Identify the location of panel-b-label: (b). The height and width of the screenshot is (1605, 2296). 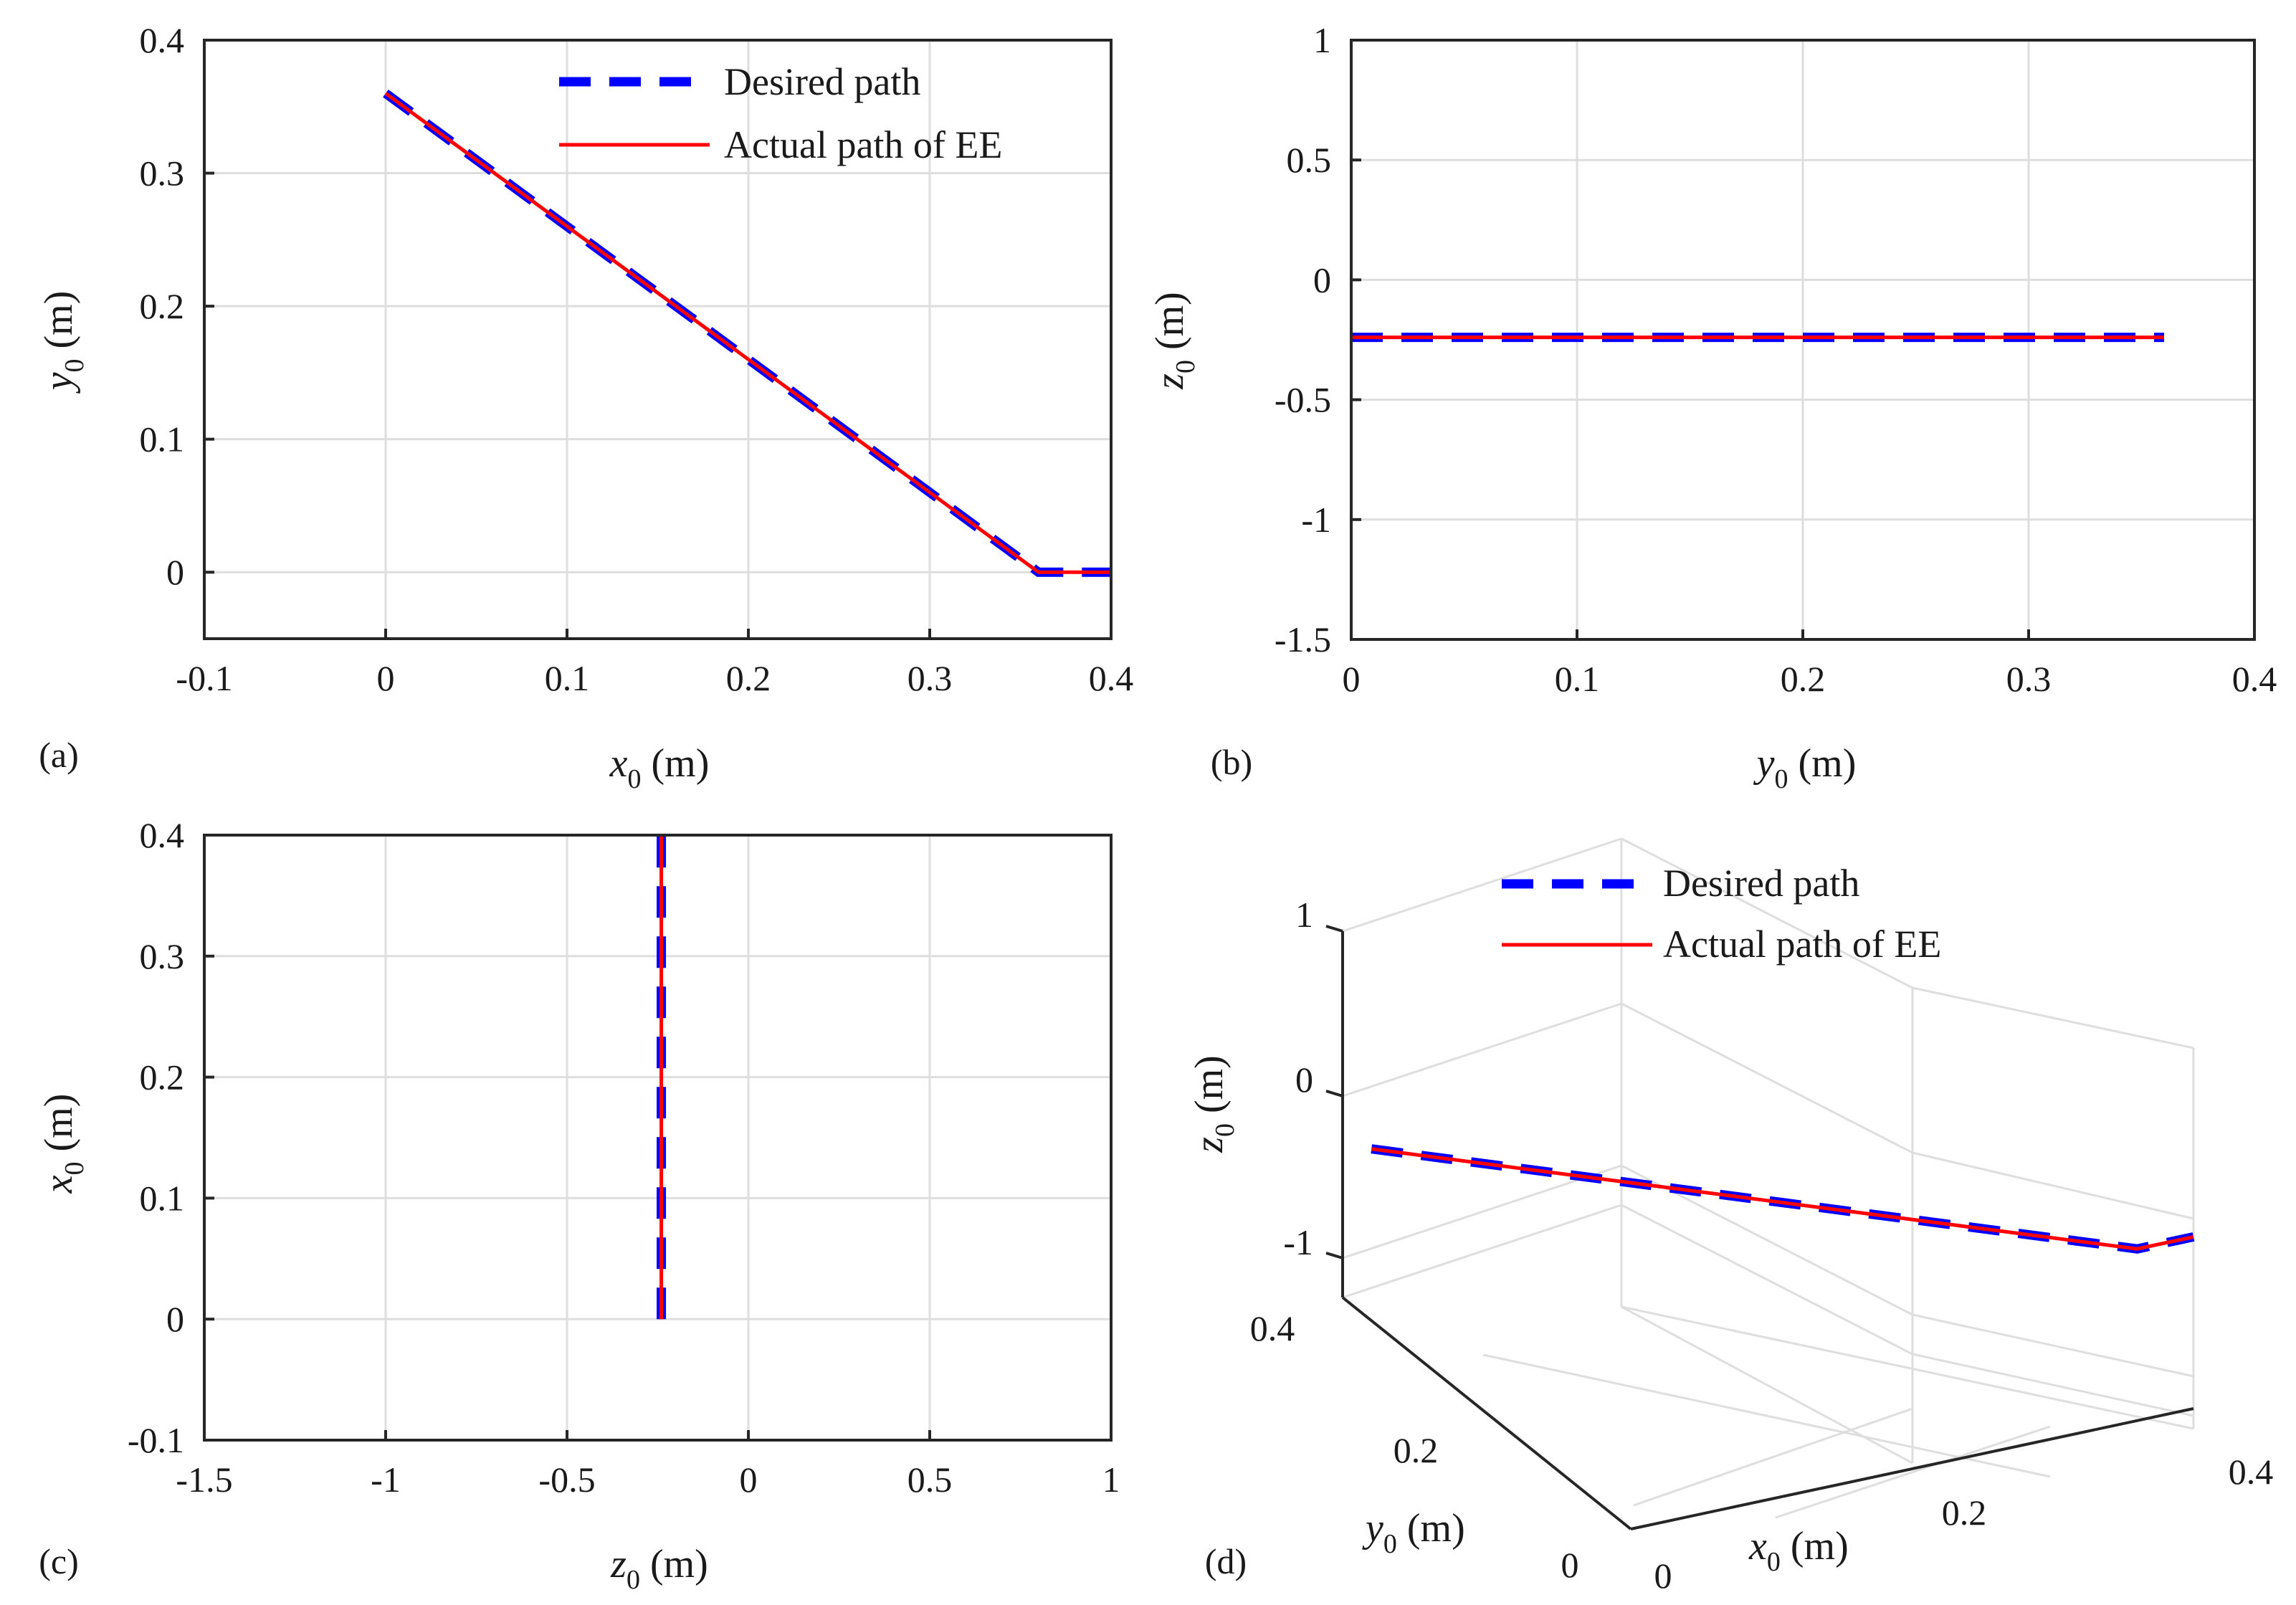
(1231, 762).